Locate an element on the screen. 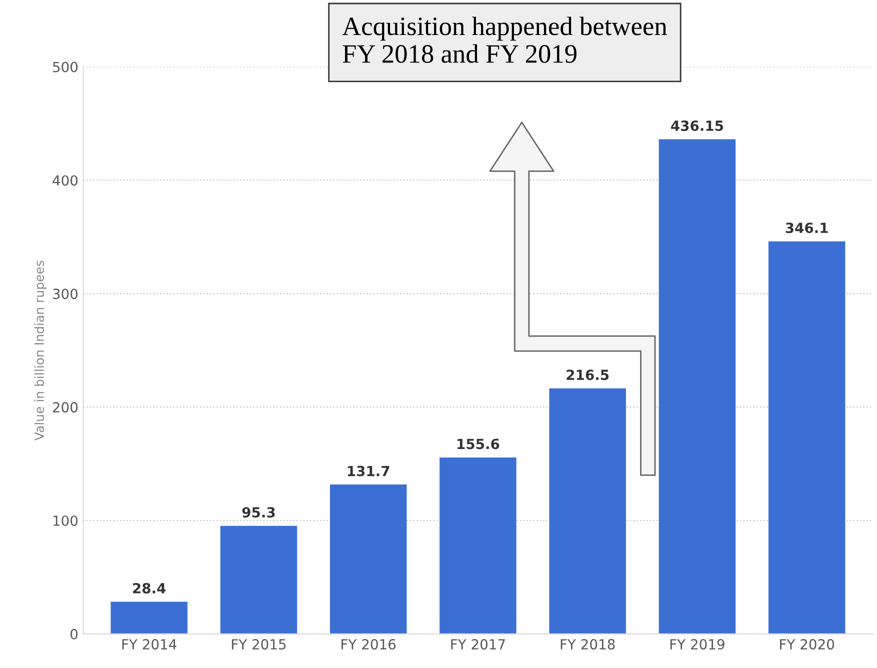 This screenshot has height=668, width=877. y-tick-label: 400 is located at coordinates (65, 180).